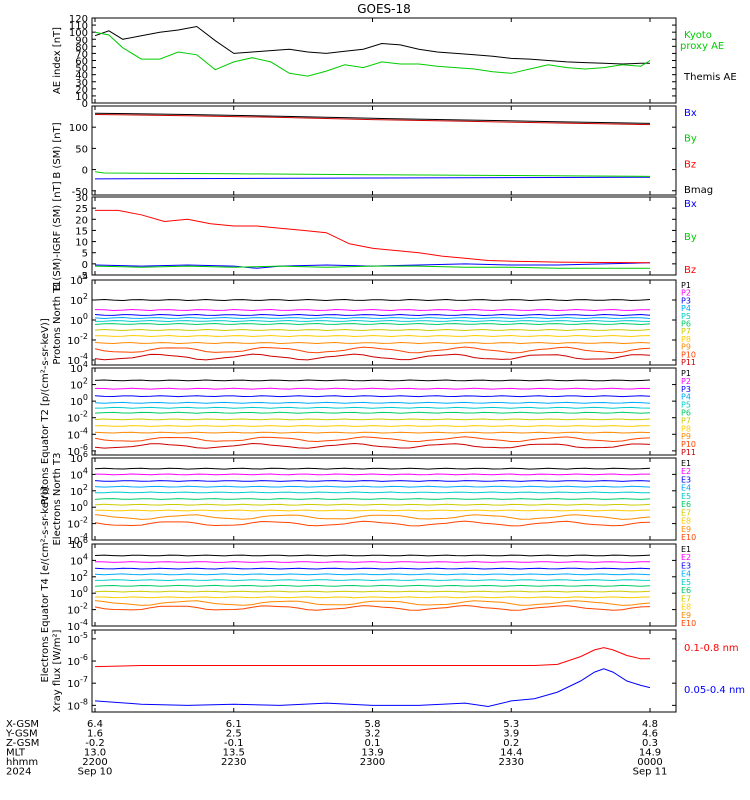 The width and height of the screenshot is (750, 800). Describe the element at coordinates (686, 420) in the screenshot. I see `legend-P7: P7` at that location.